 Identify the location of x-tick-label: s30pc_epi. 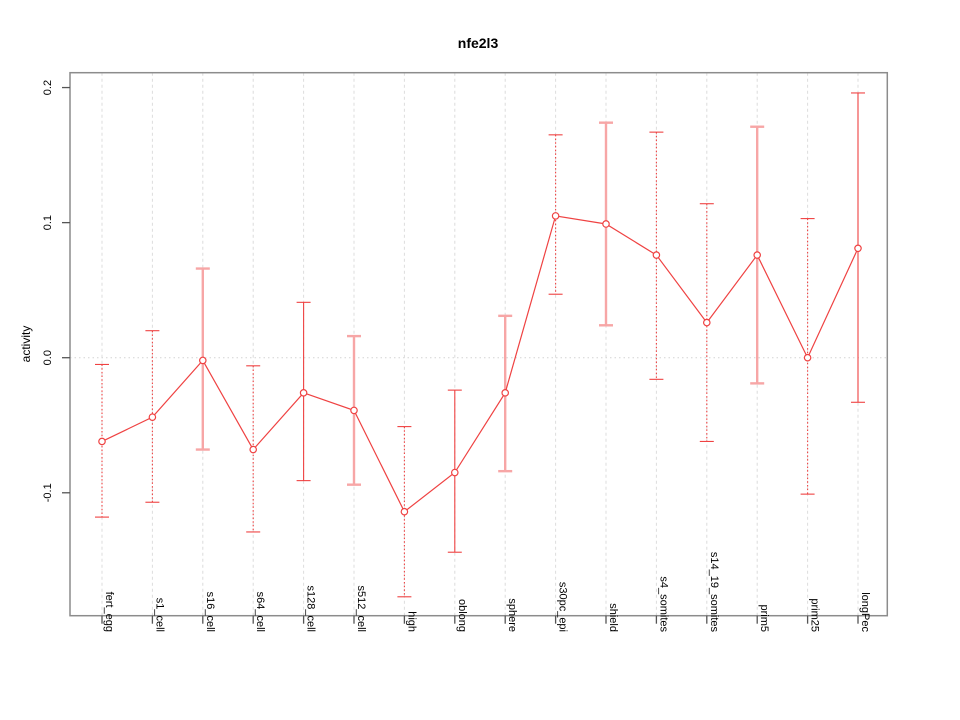
(563, 607).